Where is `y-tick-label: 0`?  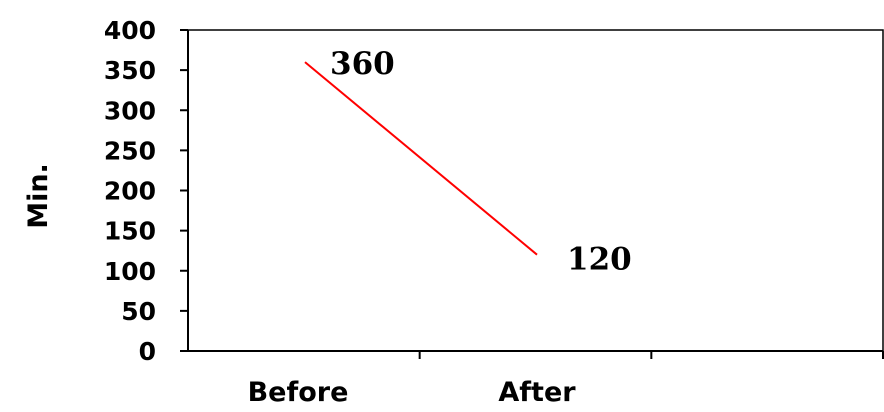 y-tick-label: 0 is located at coordinates (147, 351).